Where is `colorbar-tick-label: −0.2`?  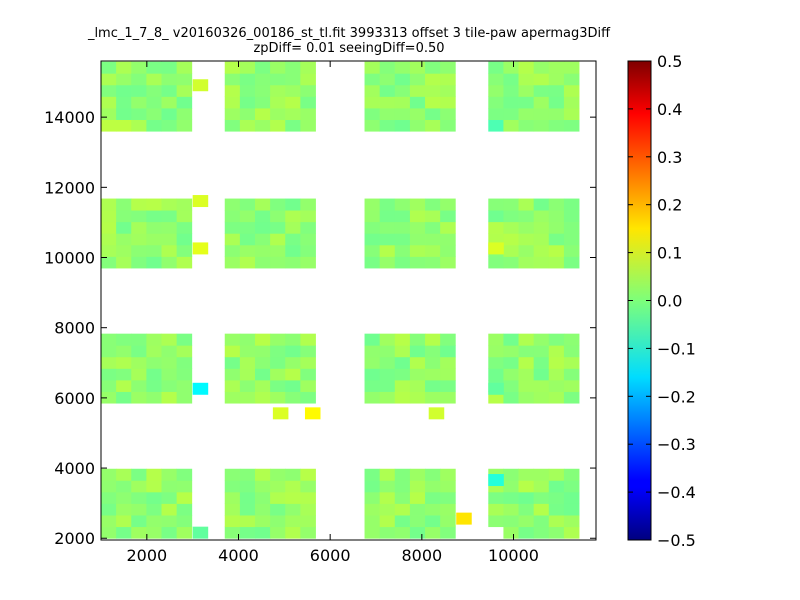 colorbar-tick-label: −0.2 is located at coordinates (676, 396).